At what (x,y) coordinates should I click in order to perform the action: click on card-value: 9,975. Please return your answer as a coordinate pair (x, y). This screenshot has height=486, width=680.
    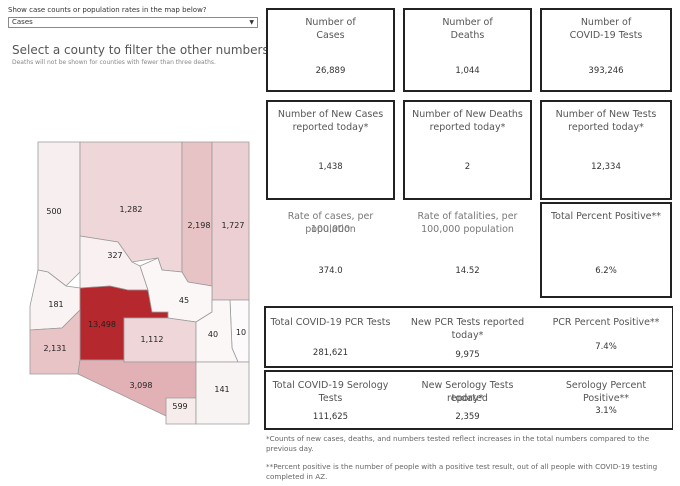
    Looking at the image, I should click on (467, 355).